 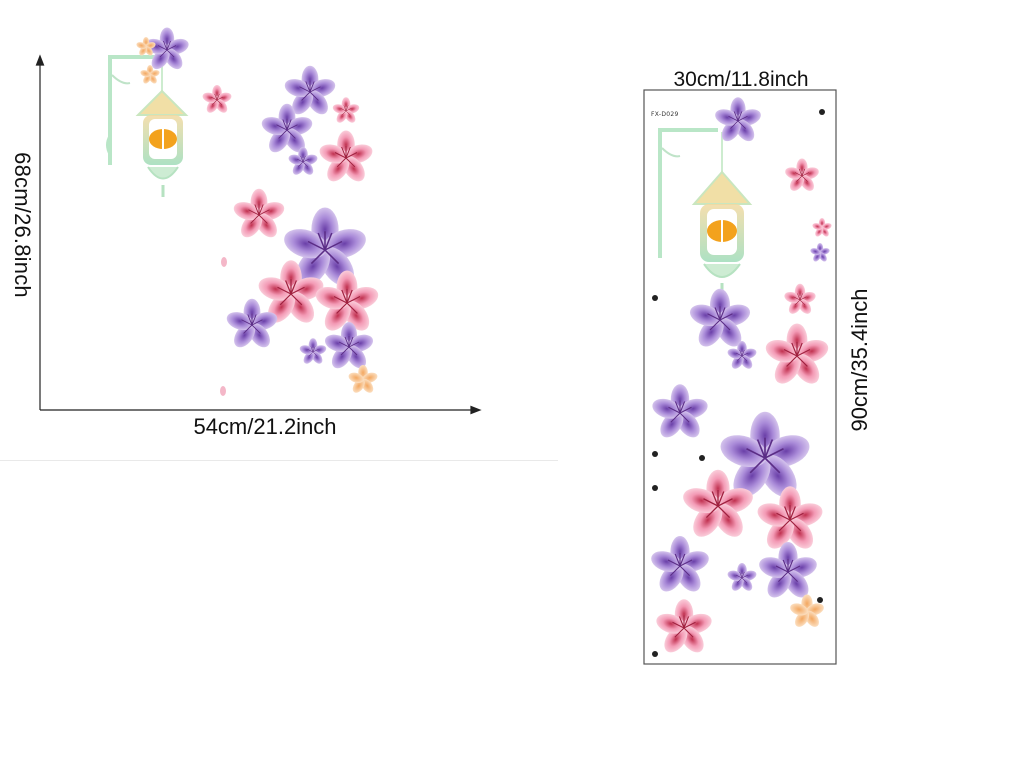 What do you see at coordinates (265, 426) in the screenshot?
I see `width-label: 54cm/21.2inch` at bounding box center [265, 426].